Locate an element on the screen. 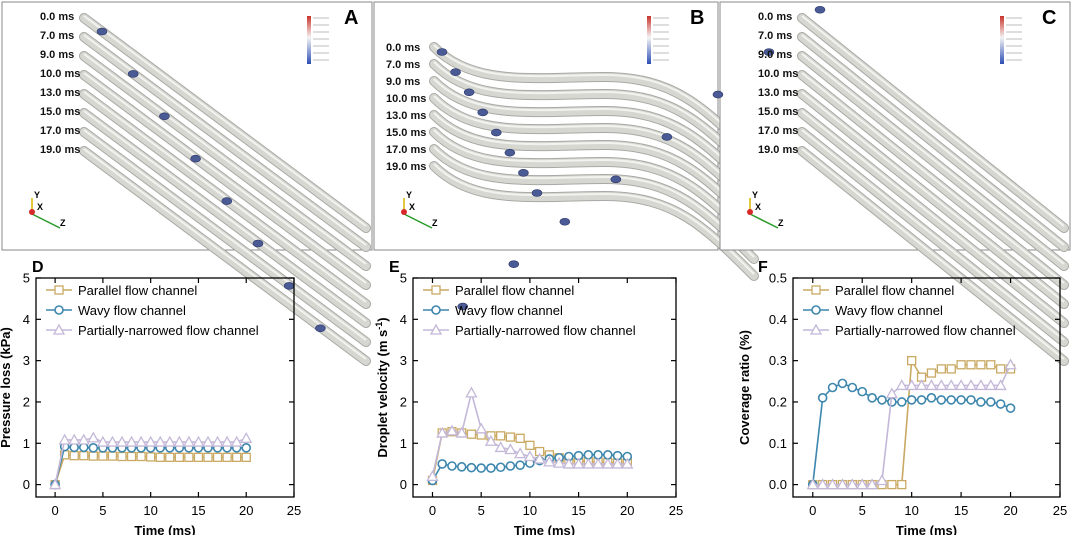 The image size is (1072, 535). y-axis-label-sup: -1 is located at coordinates (379, 326).